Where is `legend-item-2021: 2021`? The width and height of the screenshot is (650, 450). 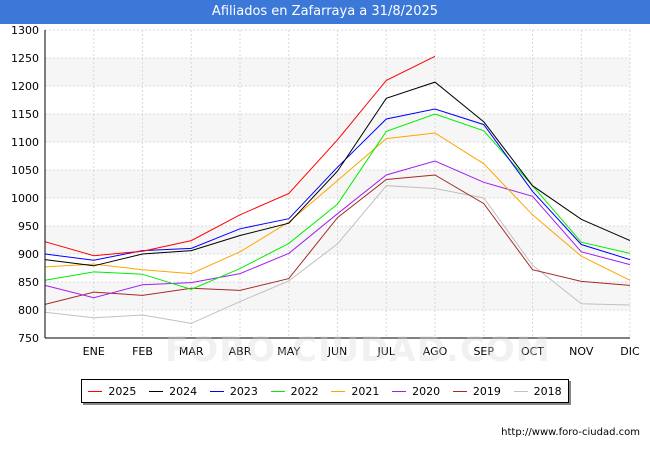 legend-item-2021: 2021 is located at coordinates (355, 391).